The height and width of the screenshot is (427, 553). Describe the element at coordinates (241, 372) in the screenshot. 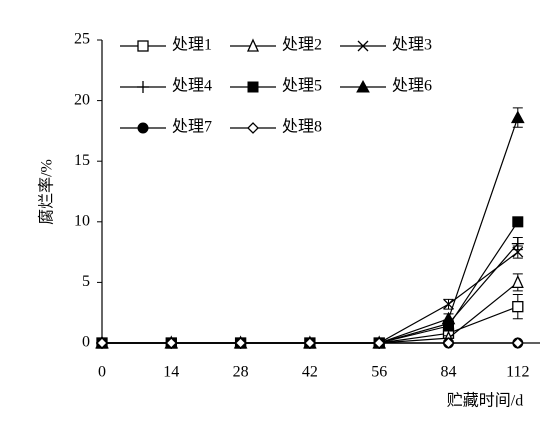

I see `x-tick-label: 28` at that location.